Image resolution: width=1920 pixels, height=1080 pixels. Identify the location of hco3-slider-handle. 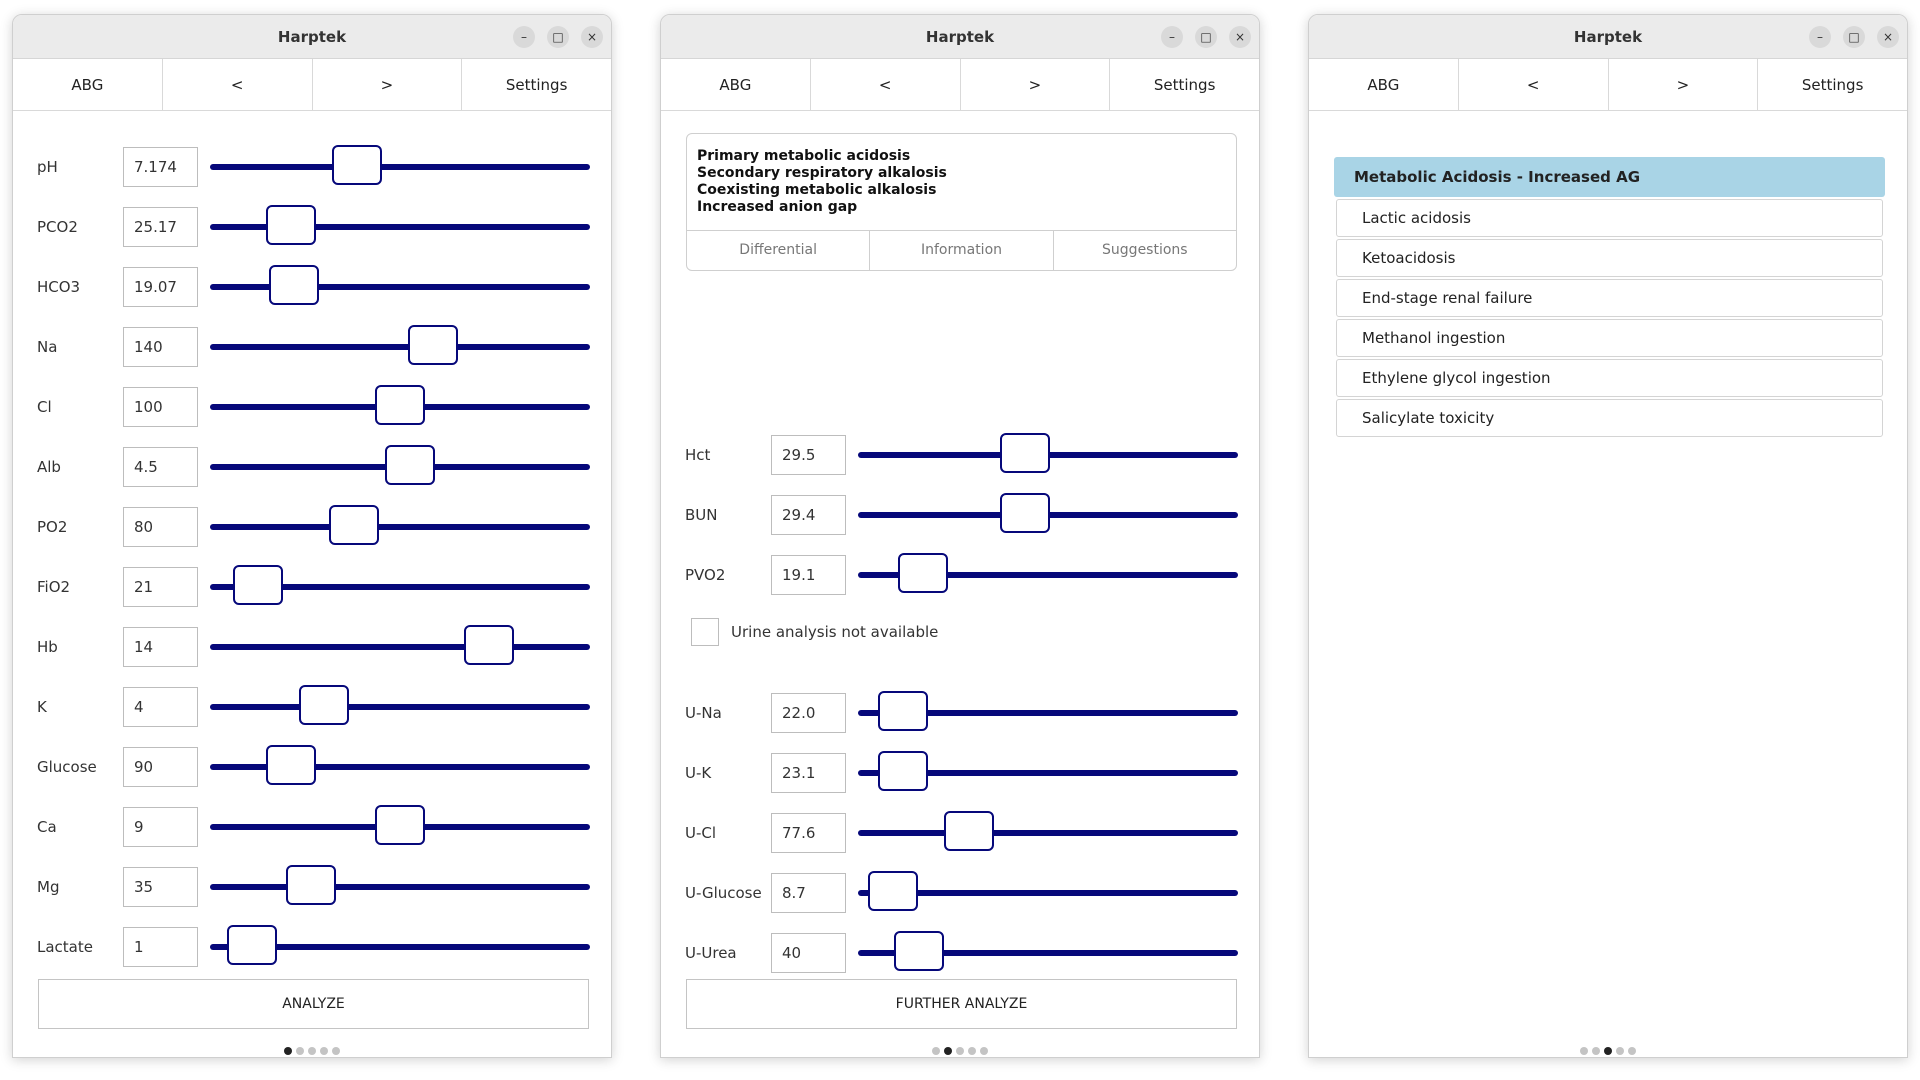
(294, 285).